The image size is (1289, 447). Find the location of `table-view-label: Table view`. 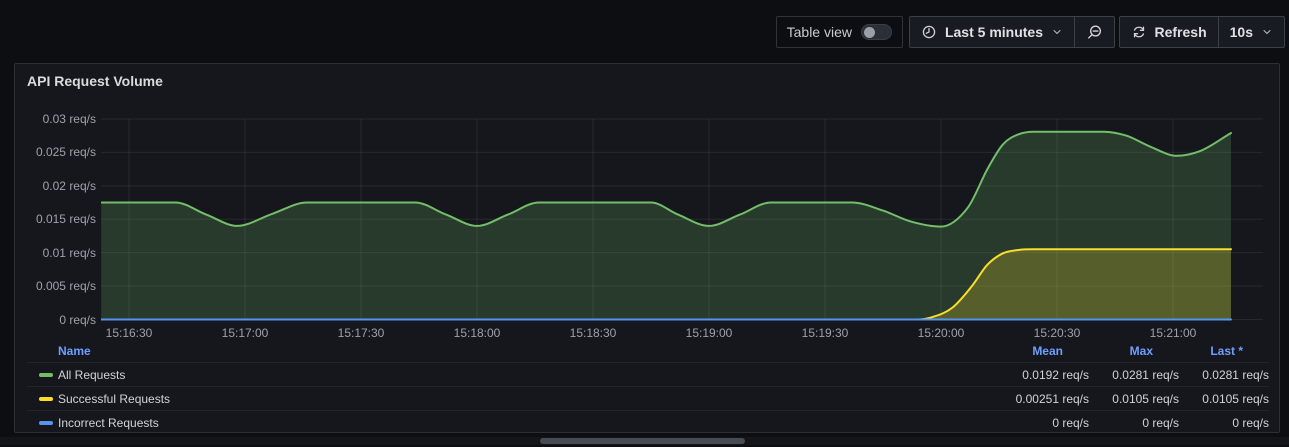

table-view-label: Table view is located at coordinates (819, 32).